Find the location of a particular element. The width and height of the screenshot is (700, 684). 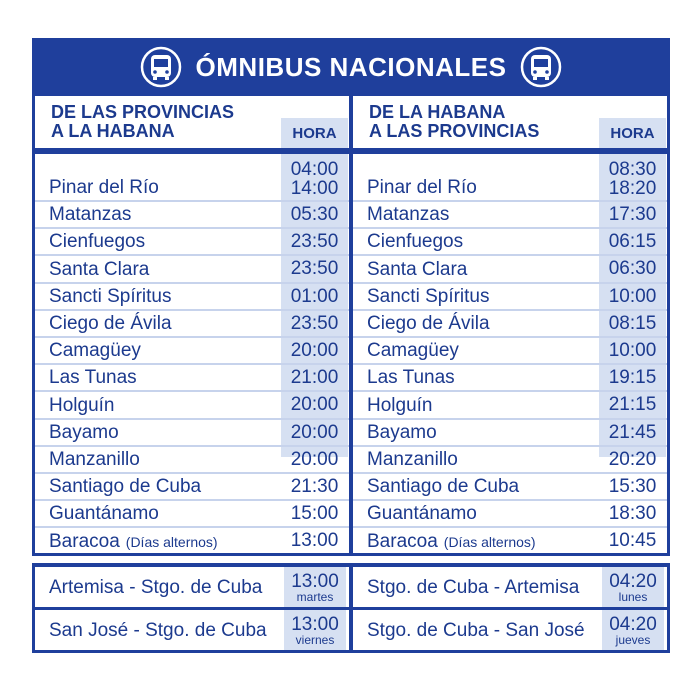

row: Cienfuegos 06:15 is located at coordinates (510, 241).